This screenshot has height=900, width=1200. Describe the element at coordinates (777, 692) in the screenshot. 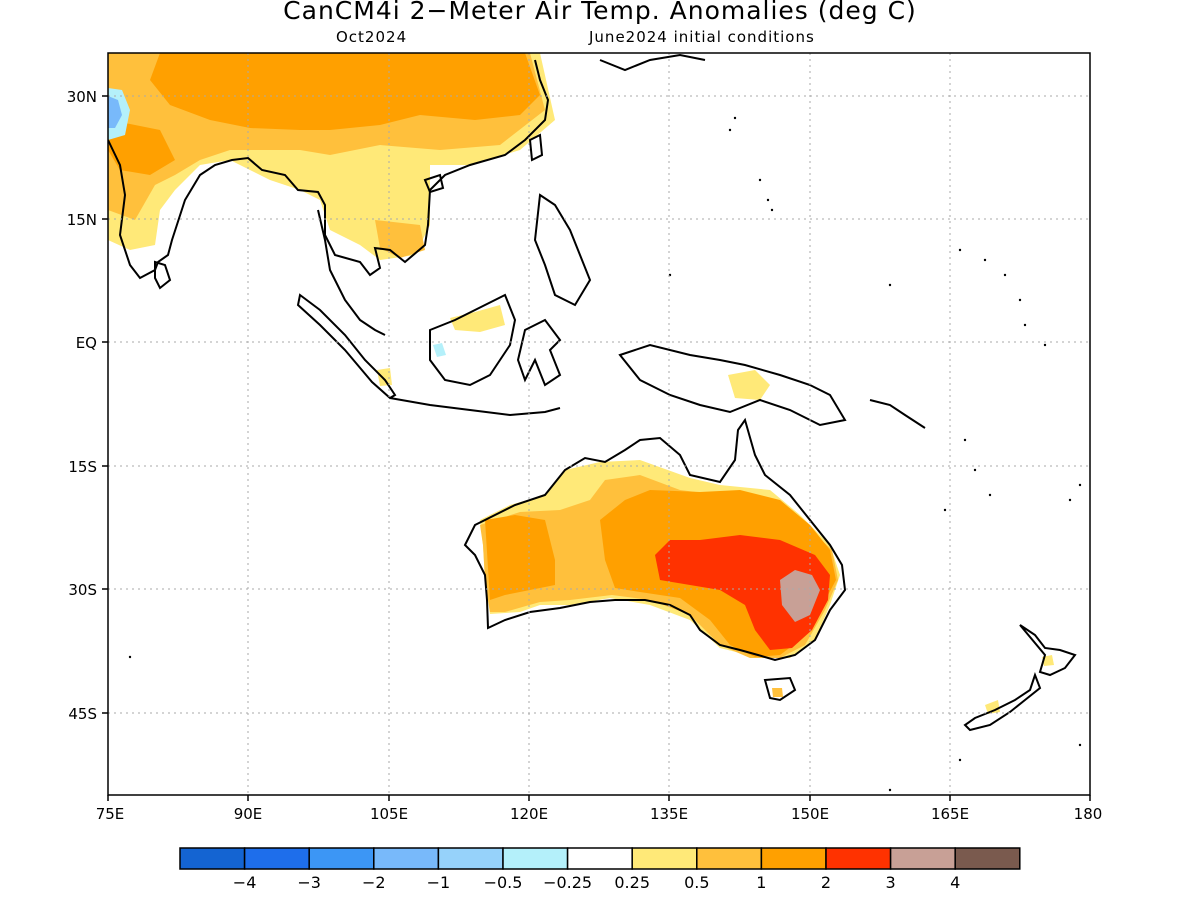

I see `tasmania-orange` at that location.